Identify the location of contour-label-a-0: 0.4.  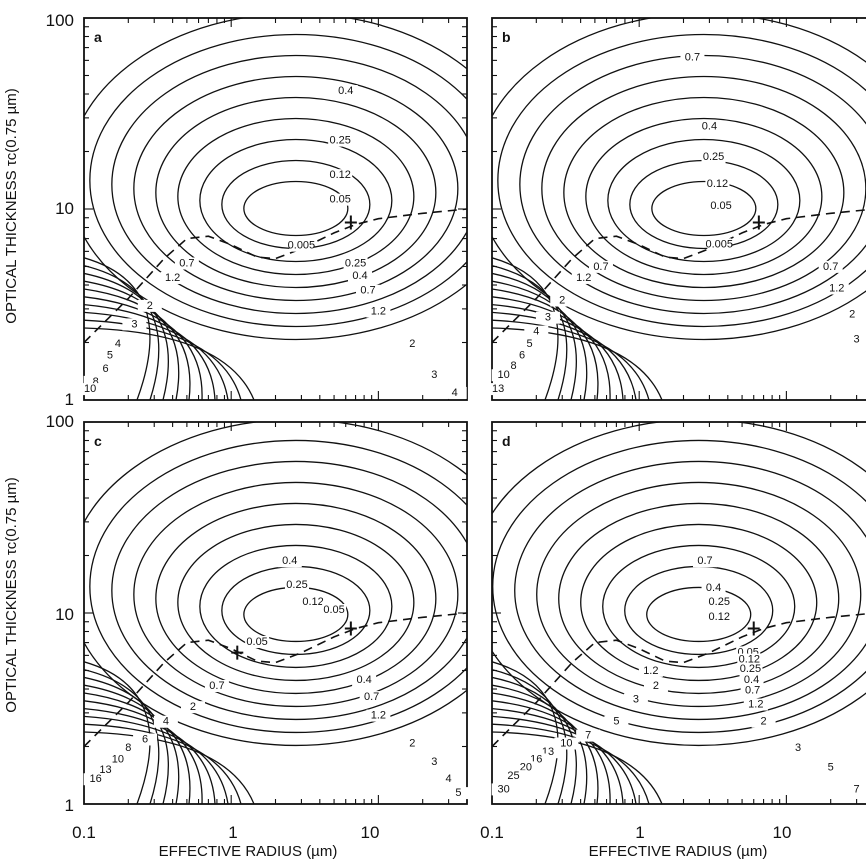
(345, 91).